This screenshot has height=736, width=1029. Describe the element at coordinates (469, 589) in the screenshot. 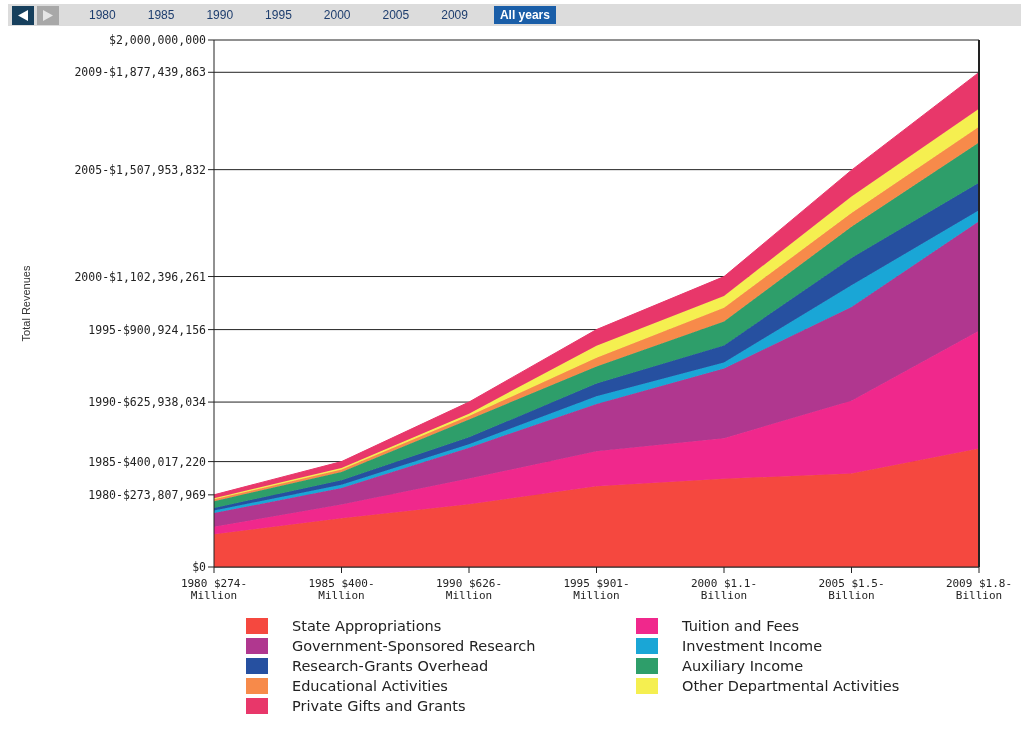

I see `x-tick-label: 1990 $626-Million` at that location.